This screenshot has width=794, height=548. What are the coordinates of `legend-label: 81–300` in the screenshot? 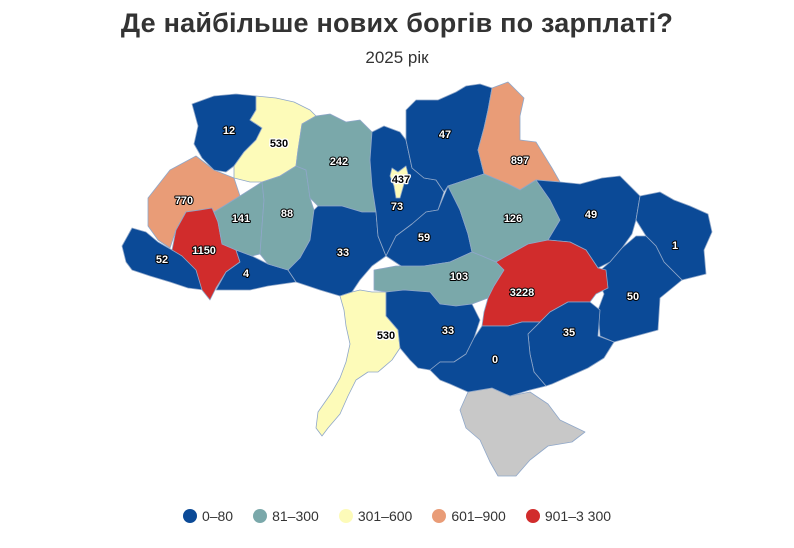 It's located at (295, 516).